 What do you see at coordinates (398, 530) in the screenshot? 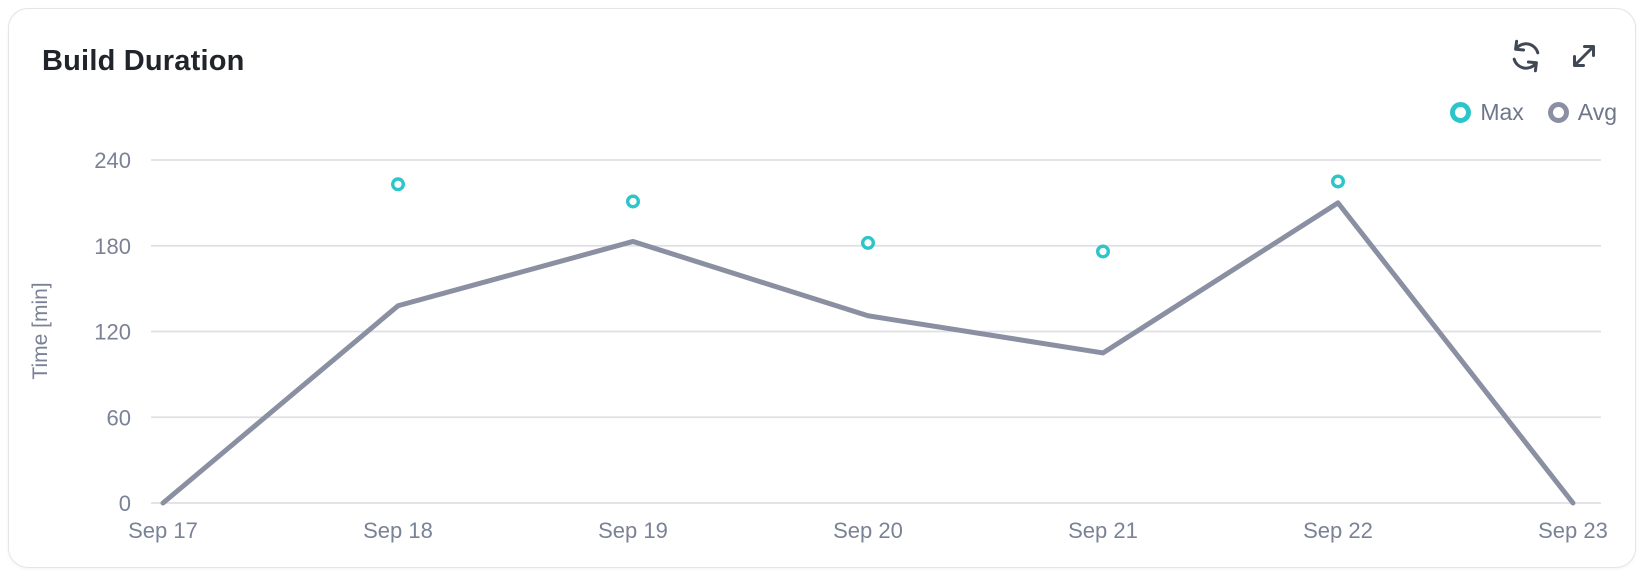
I see `x-tick-label-1: Sep 18` at bounding box center [398, 530].